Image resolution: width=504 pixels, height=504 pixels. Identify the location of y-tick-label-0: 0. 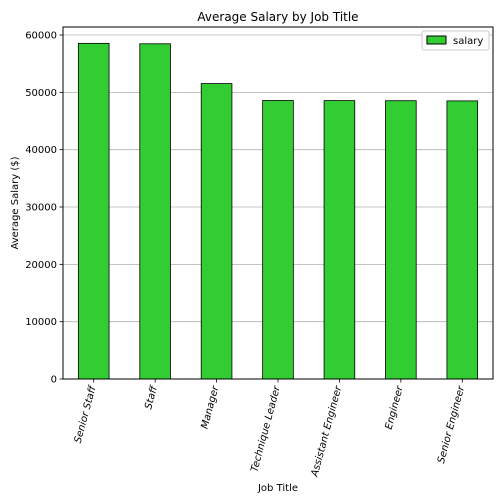
(54, 380).